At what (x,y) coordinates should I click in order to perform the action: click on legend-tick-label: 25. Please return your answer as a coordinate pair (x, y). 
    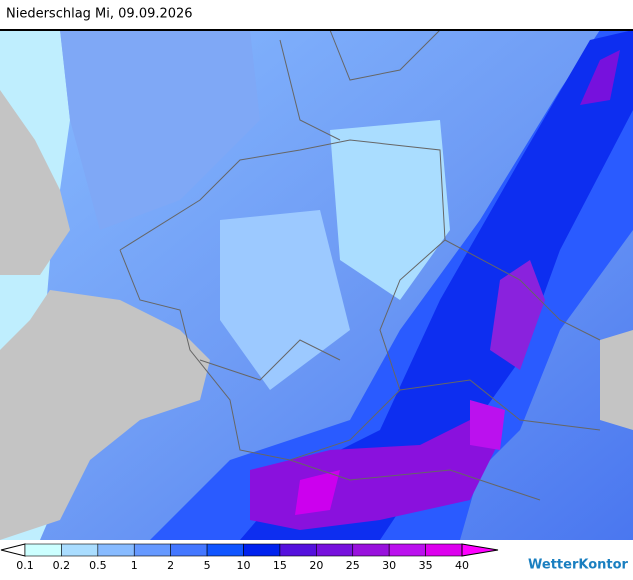
    Looking at the image, I should click on (353, 565).